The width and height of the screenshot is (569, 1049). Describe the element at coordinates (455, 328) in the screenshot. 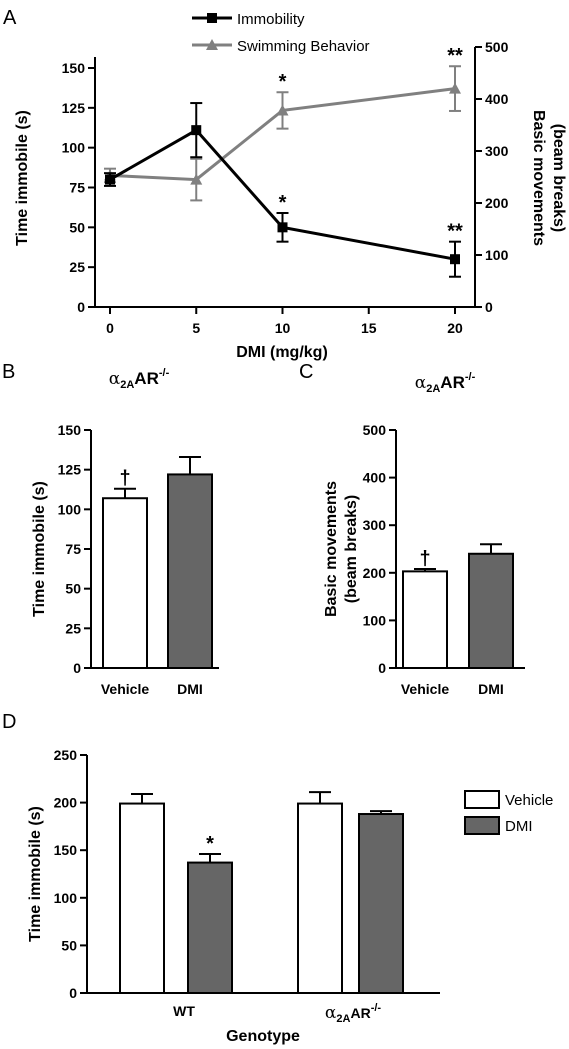

I see `x-tick-a-label-4: 20` at that location.